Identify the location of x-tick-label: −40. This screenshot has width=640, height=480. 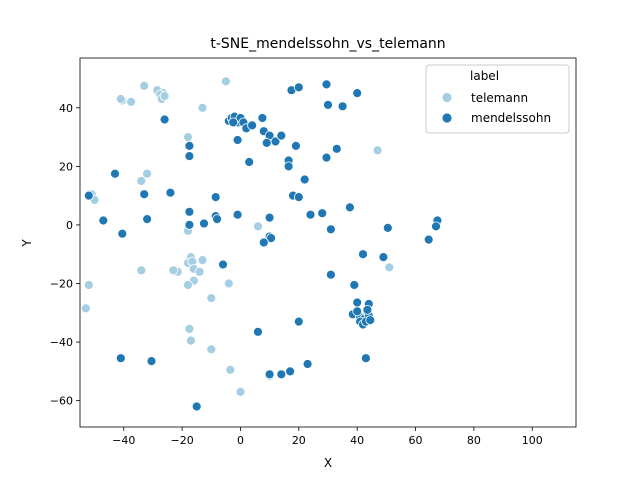
(123, 440).